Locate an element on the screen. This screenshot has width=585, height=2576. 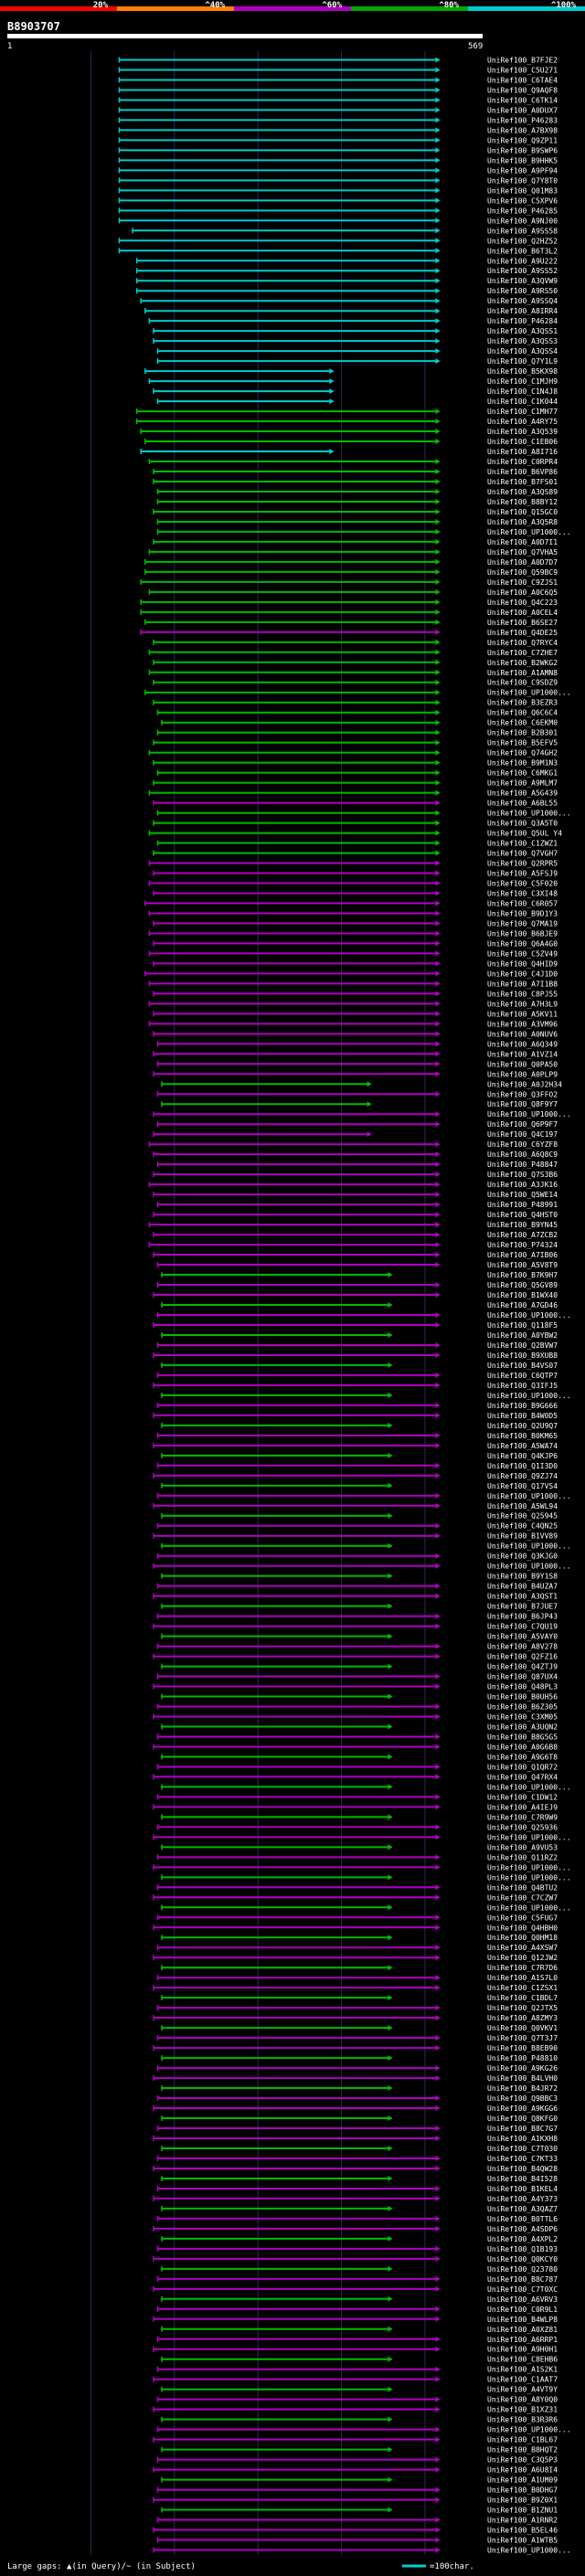
hit-label: UniRef100_P74324 is located at coordinates (522, 1245).